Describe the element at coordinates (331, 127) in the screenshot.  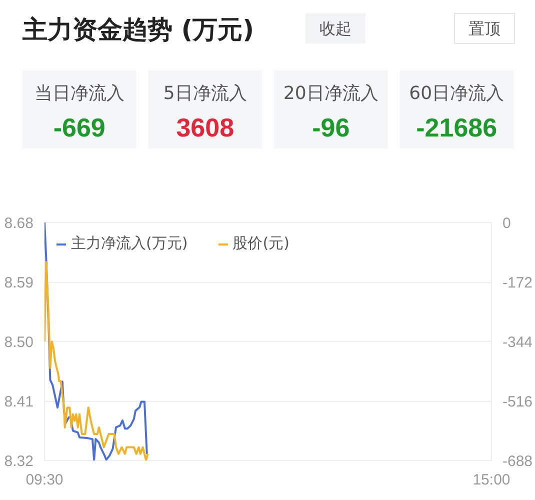
I see `data-label: -96` at that location.